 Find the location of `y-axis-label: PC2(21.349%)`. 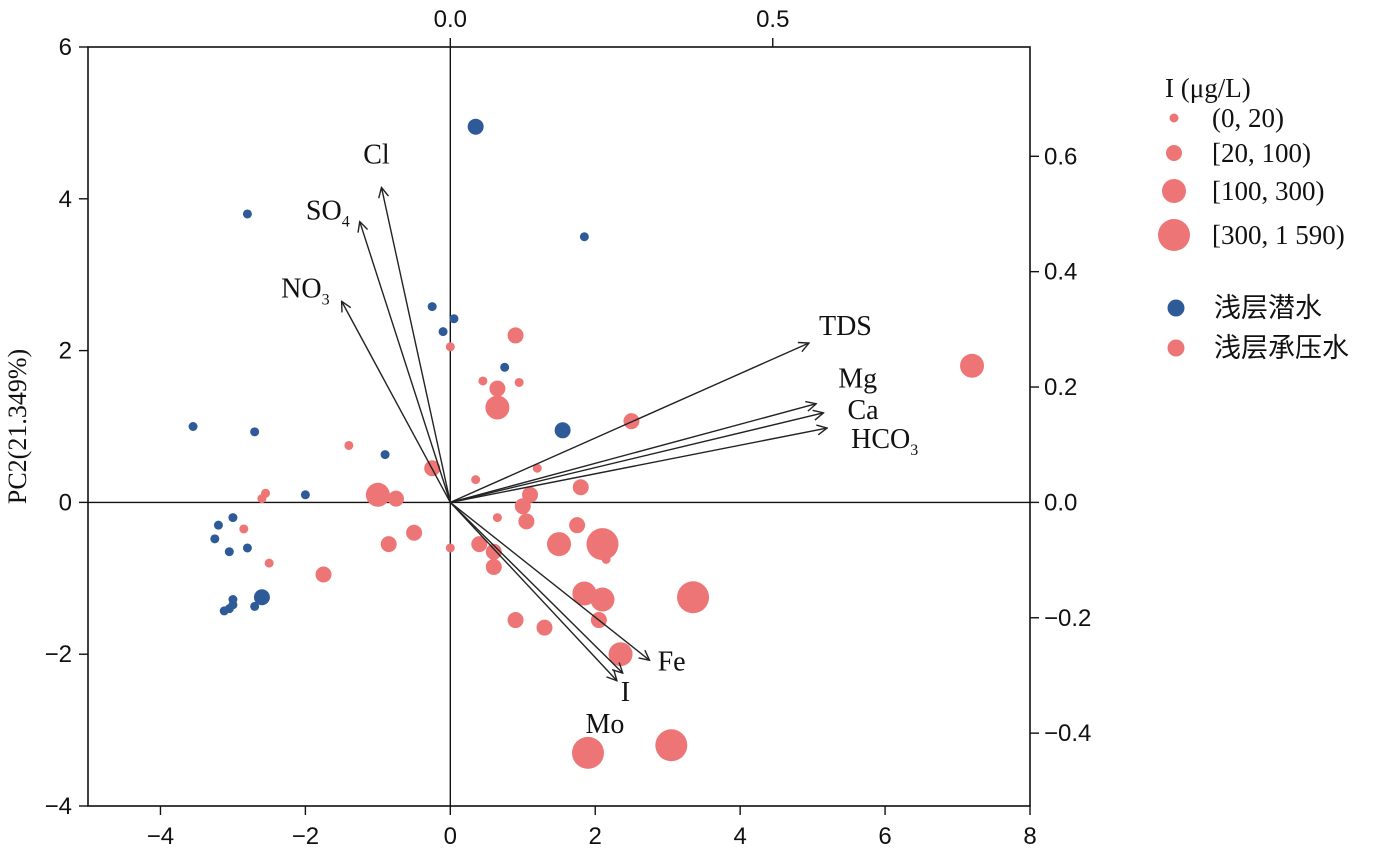

y-axis-label: PC2(21.349%) is located at coordinates (17, 426).